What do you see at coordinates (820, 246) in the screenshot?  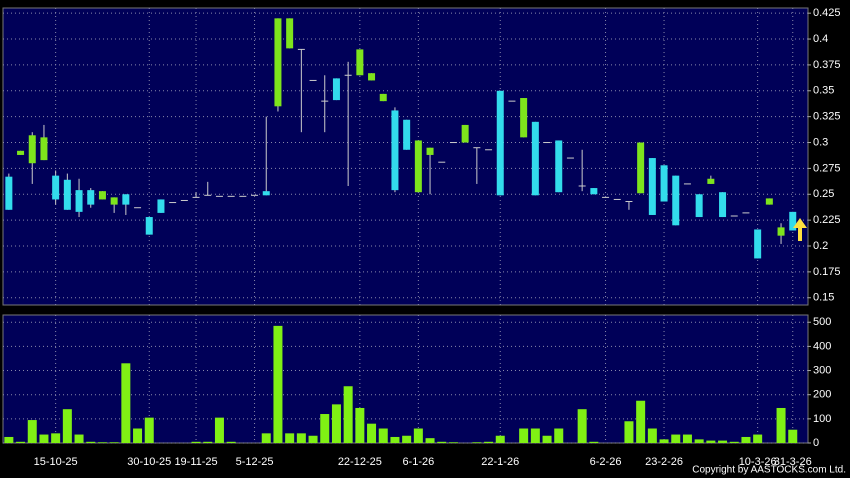 I see `y-tick-label: 0.2` at bounding box center [820, 246].